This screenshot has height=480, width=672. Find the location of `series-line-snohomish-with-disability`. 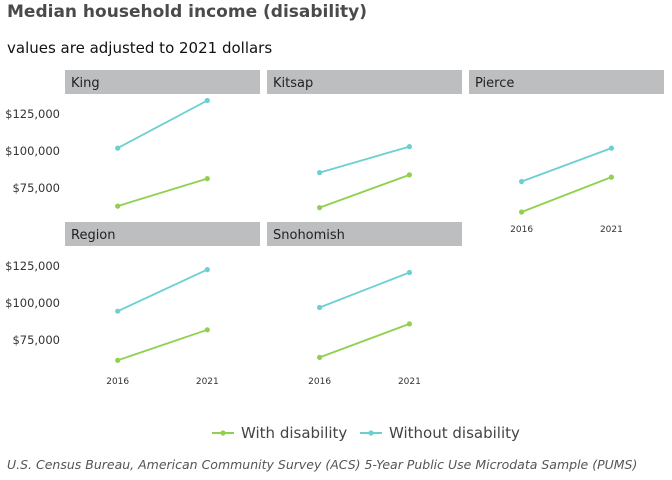

series-line-snohomish-with-disability is located at coordinates (364, 341).